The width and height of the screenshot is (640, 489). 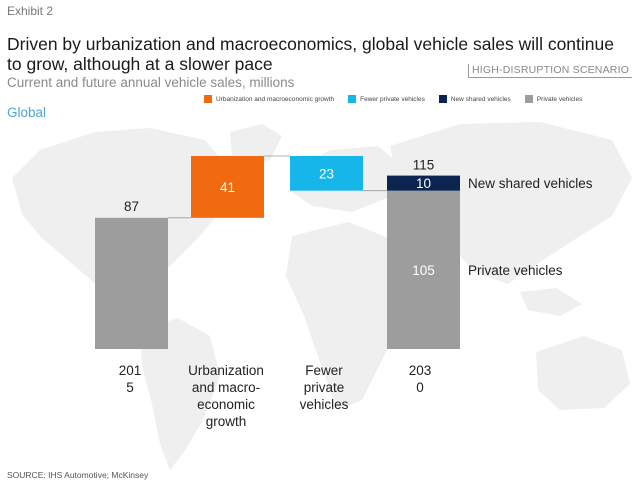 What do you see at coordinates (442, 99) in the screenshot?
I see `legend-swatch-new-shared` at bounding box center [442, 99].